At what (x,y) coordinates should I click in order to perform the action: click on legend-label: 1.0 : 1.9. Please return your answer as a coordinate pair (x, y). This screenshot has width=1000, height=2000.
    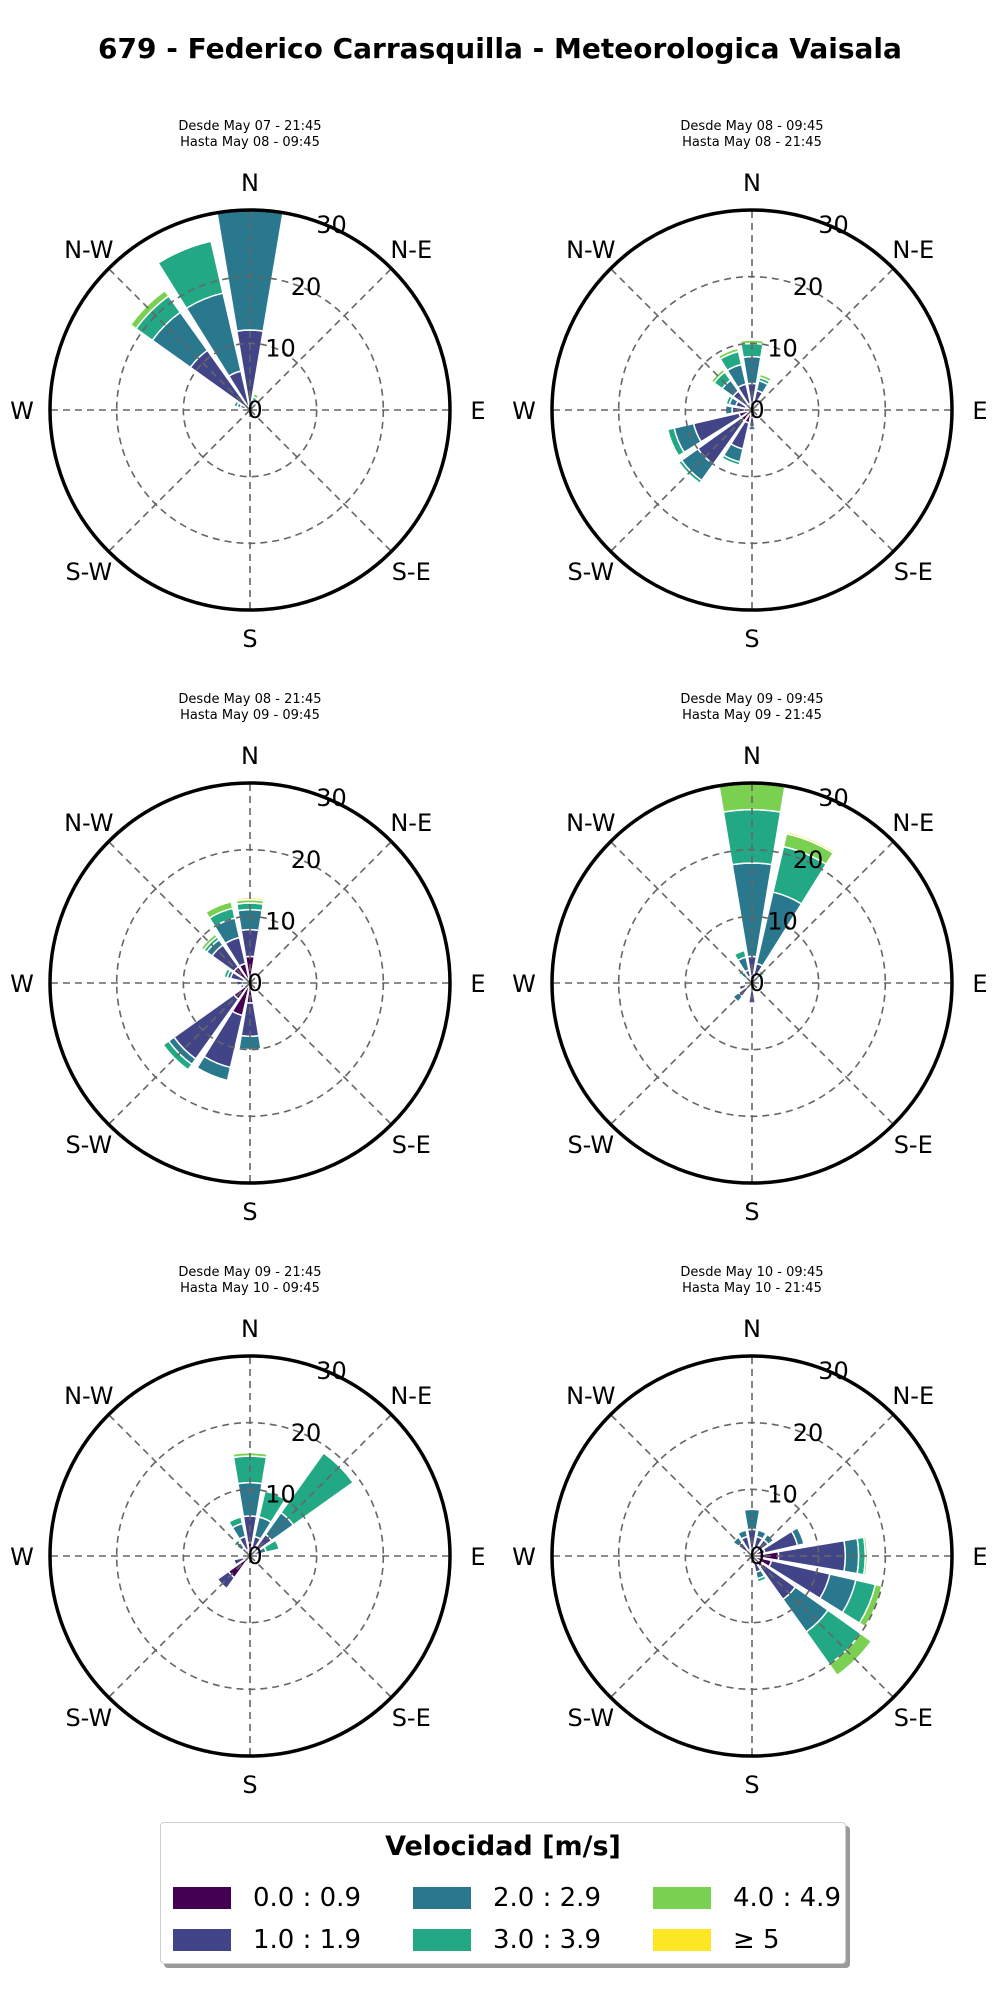
    Looking at the image, I should click on (307, 1940).